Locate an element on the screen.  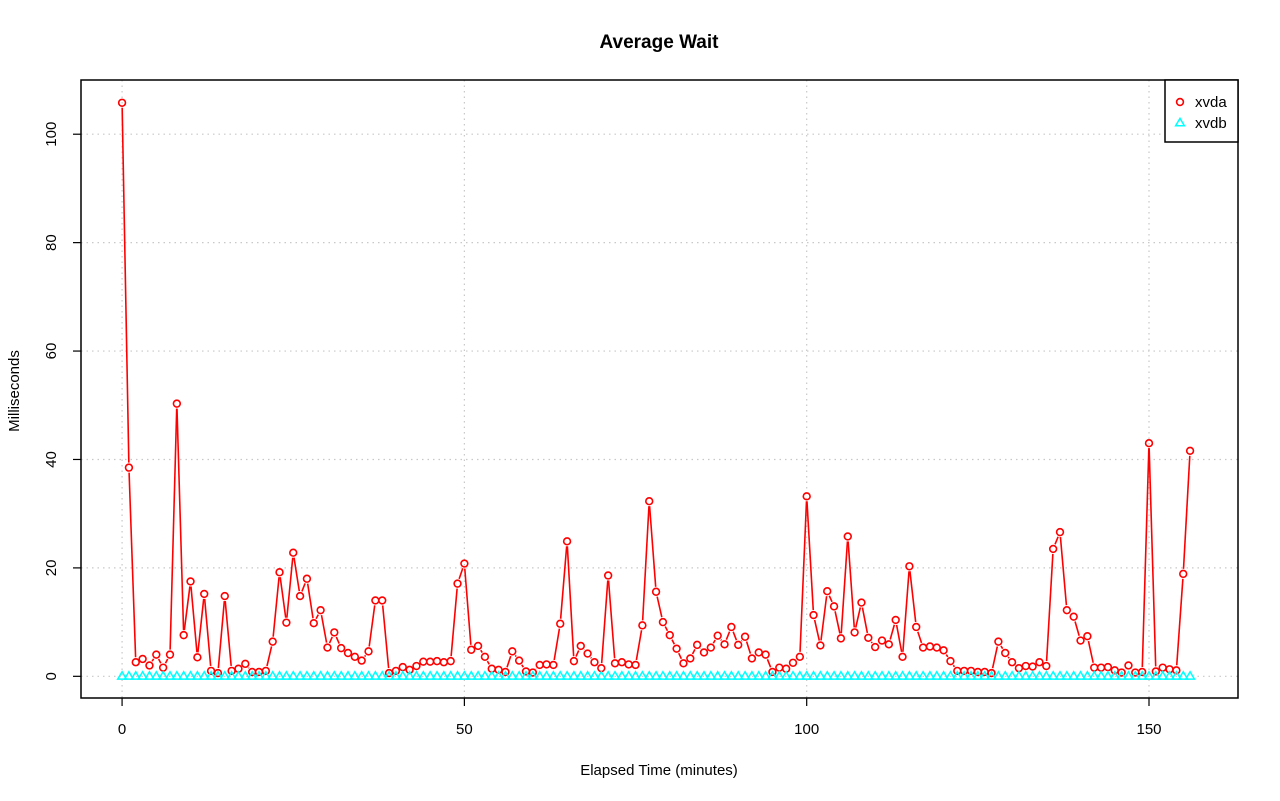
legend-marker-xvda is located at coordinates (1180, 102).